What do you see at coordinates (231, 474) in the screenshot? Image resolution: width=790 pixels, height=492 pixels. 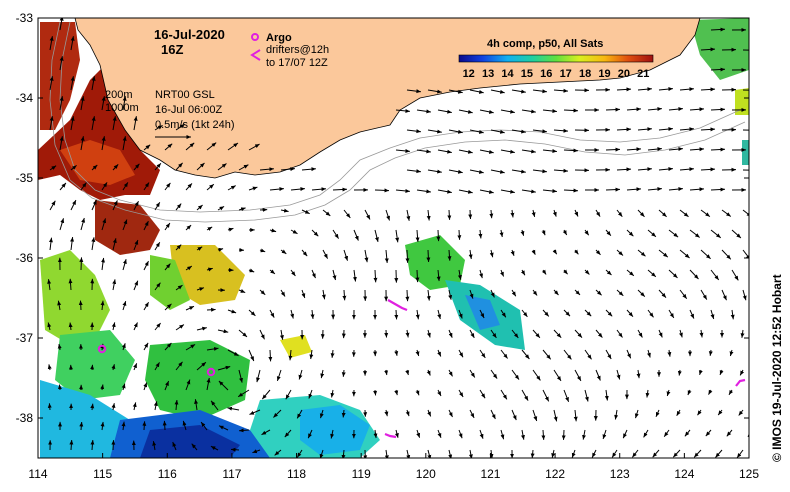 I see `x-tick-label: 117` at bounding box center [231, 474].